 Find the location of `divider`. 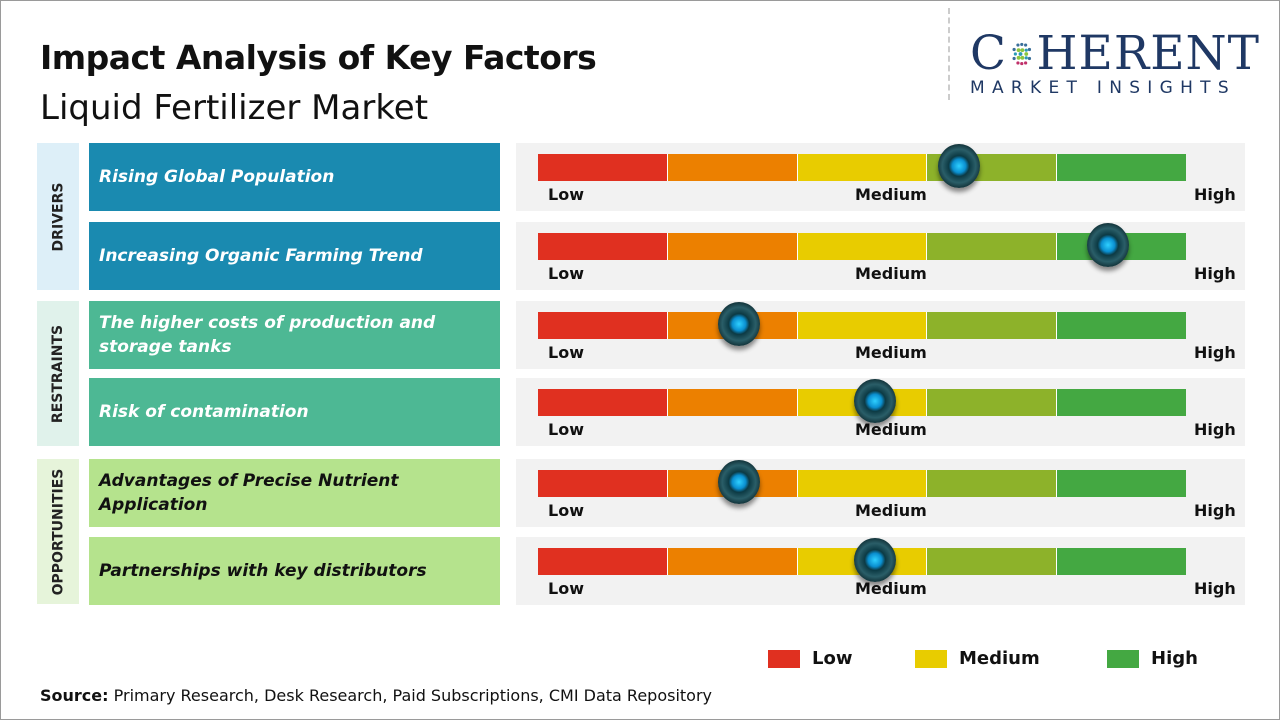

divider is located at coordinates (949, 54).